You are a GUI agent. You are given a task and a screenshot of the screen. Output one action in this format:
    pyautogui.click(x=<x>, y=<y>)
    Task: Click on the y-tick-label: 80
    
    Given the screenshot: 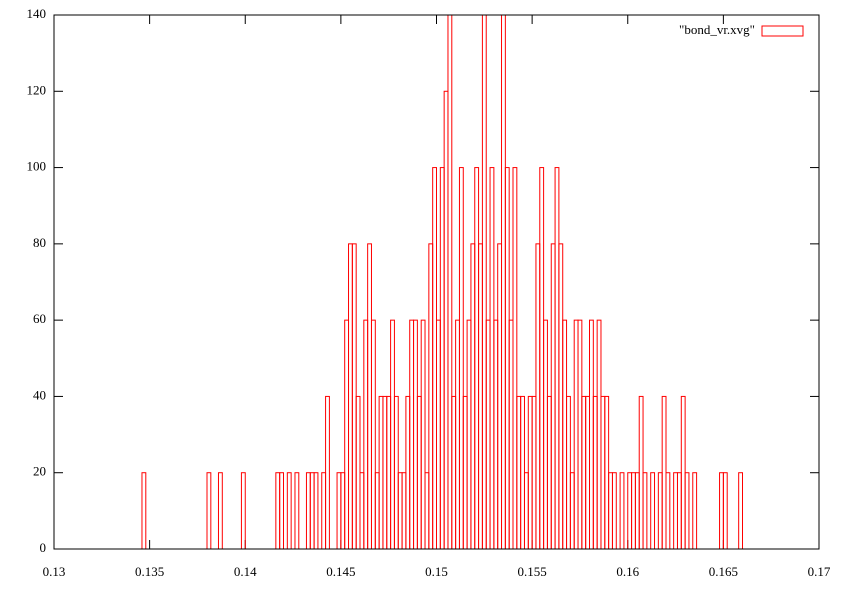 What is the action you would take?
    pyautogui.click(x=39, y=242)
    